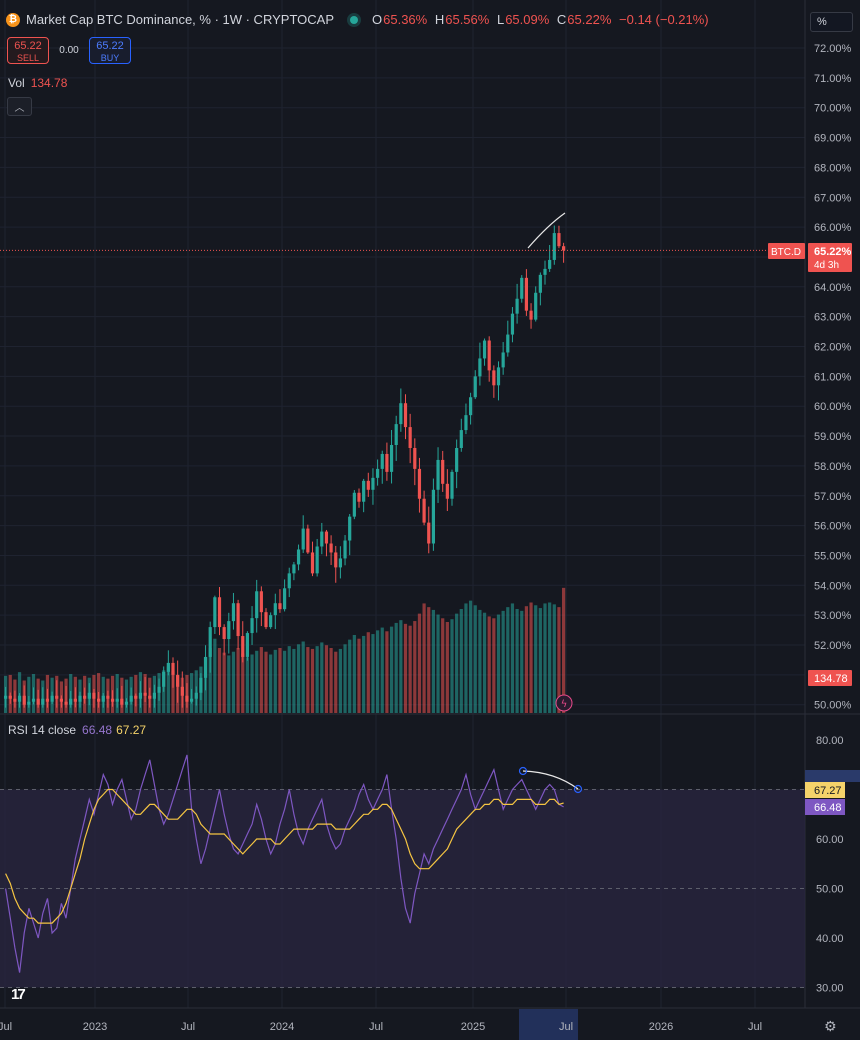 The width and height of the screenshot is (860, 1040). What do you see at coordinates (38, 83) in the screenshot?
I see `volume-legend: Vol 134.78` at bounding box center [38, 83].